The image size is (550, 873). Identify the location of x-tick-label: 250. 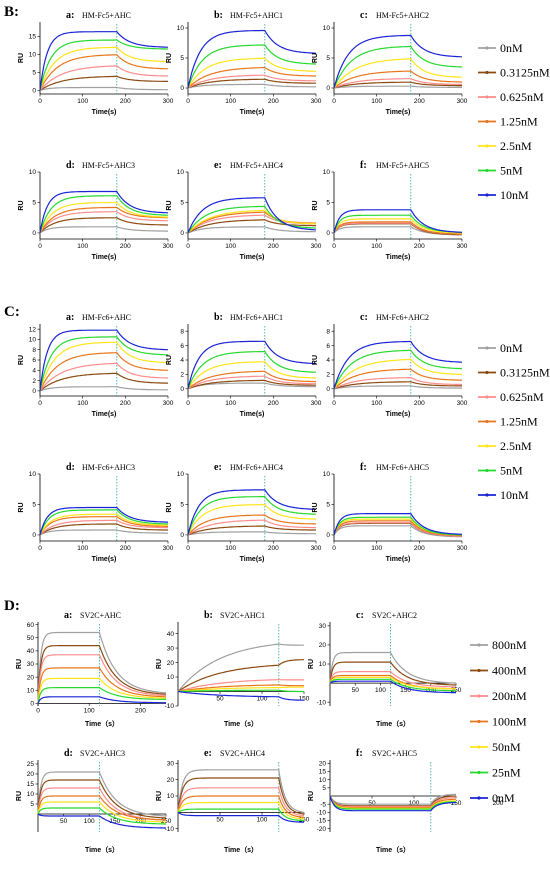
(166, 821).